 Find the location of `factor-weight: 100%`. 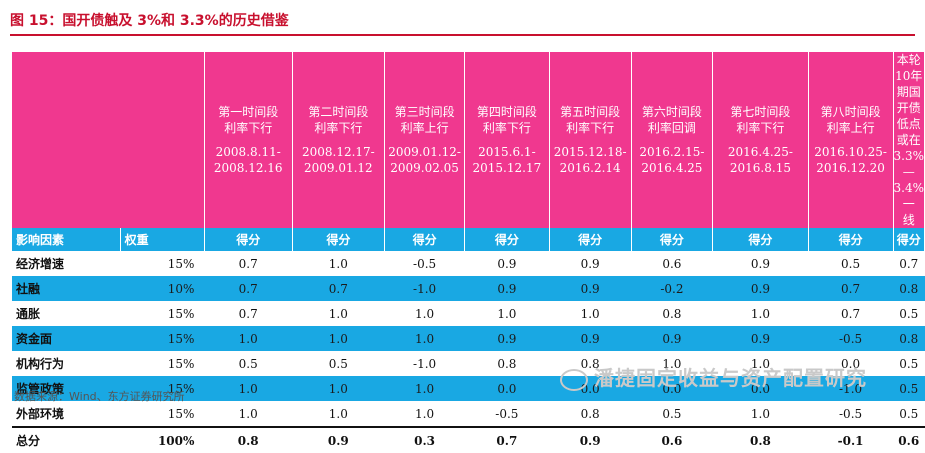

factor-weight: 100% is located at coordinates (162, 439).